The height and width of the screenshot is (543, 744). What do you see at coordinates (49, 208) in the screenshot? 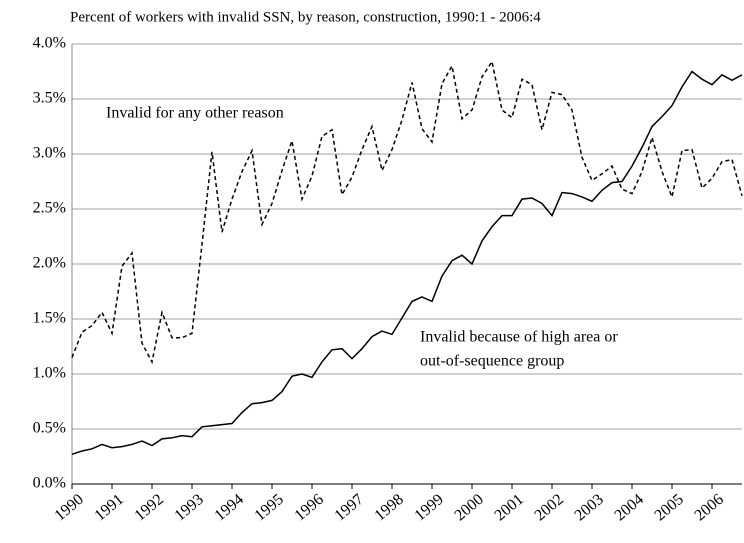
I see `y-tick-label: 2.5%` at bounding box center [49, 208].